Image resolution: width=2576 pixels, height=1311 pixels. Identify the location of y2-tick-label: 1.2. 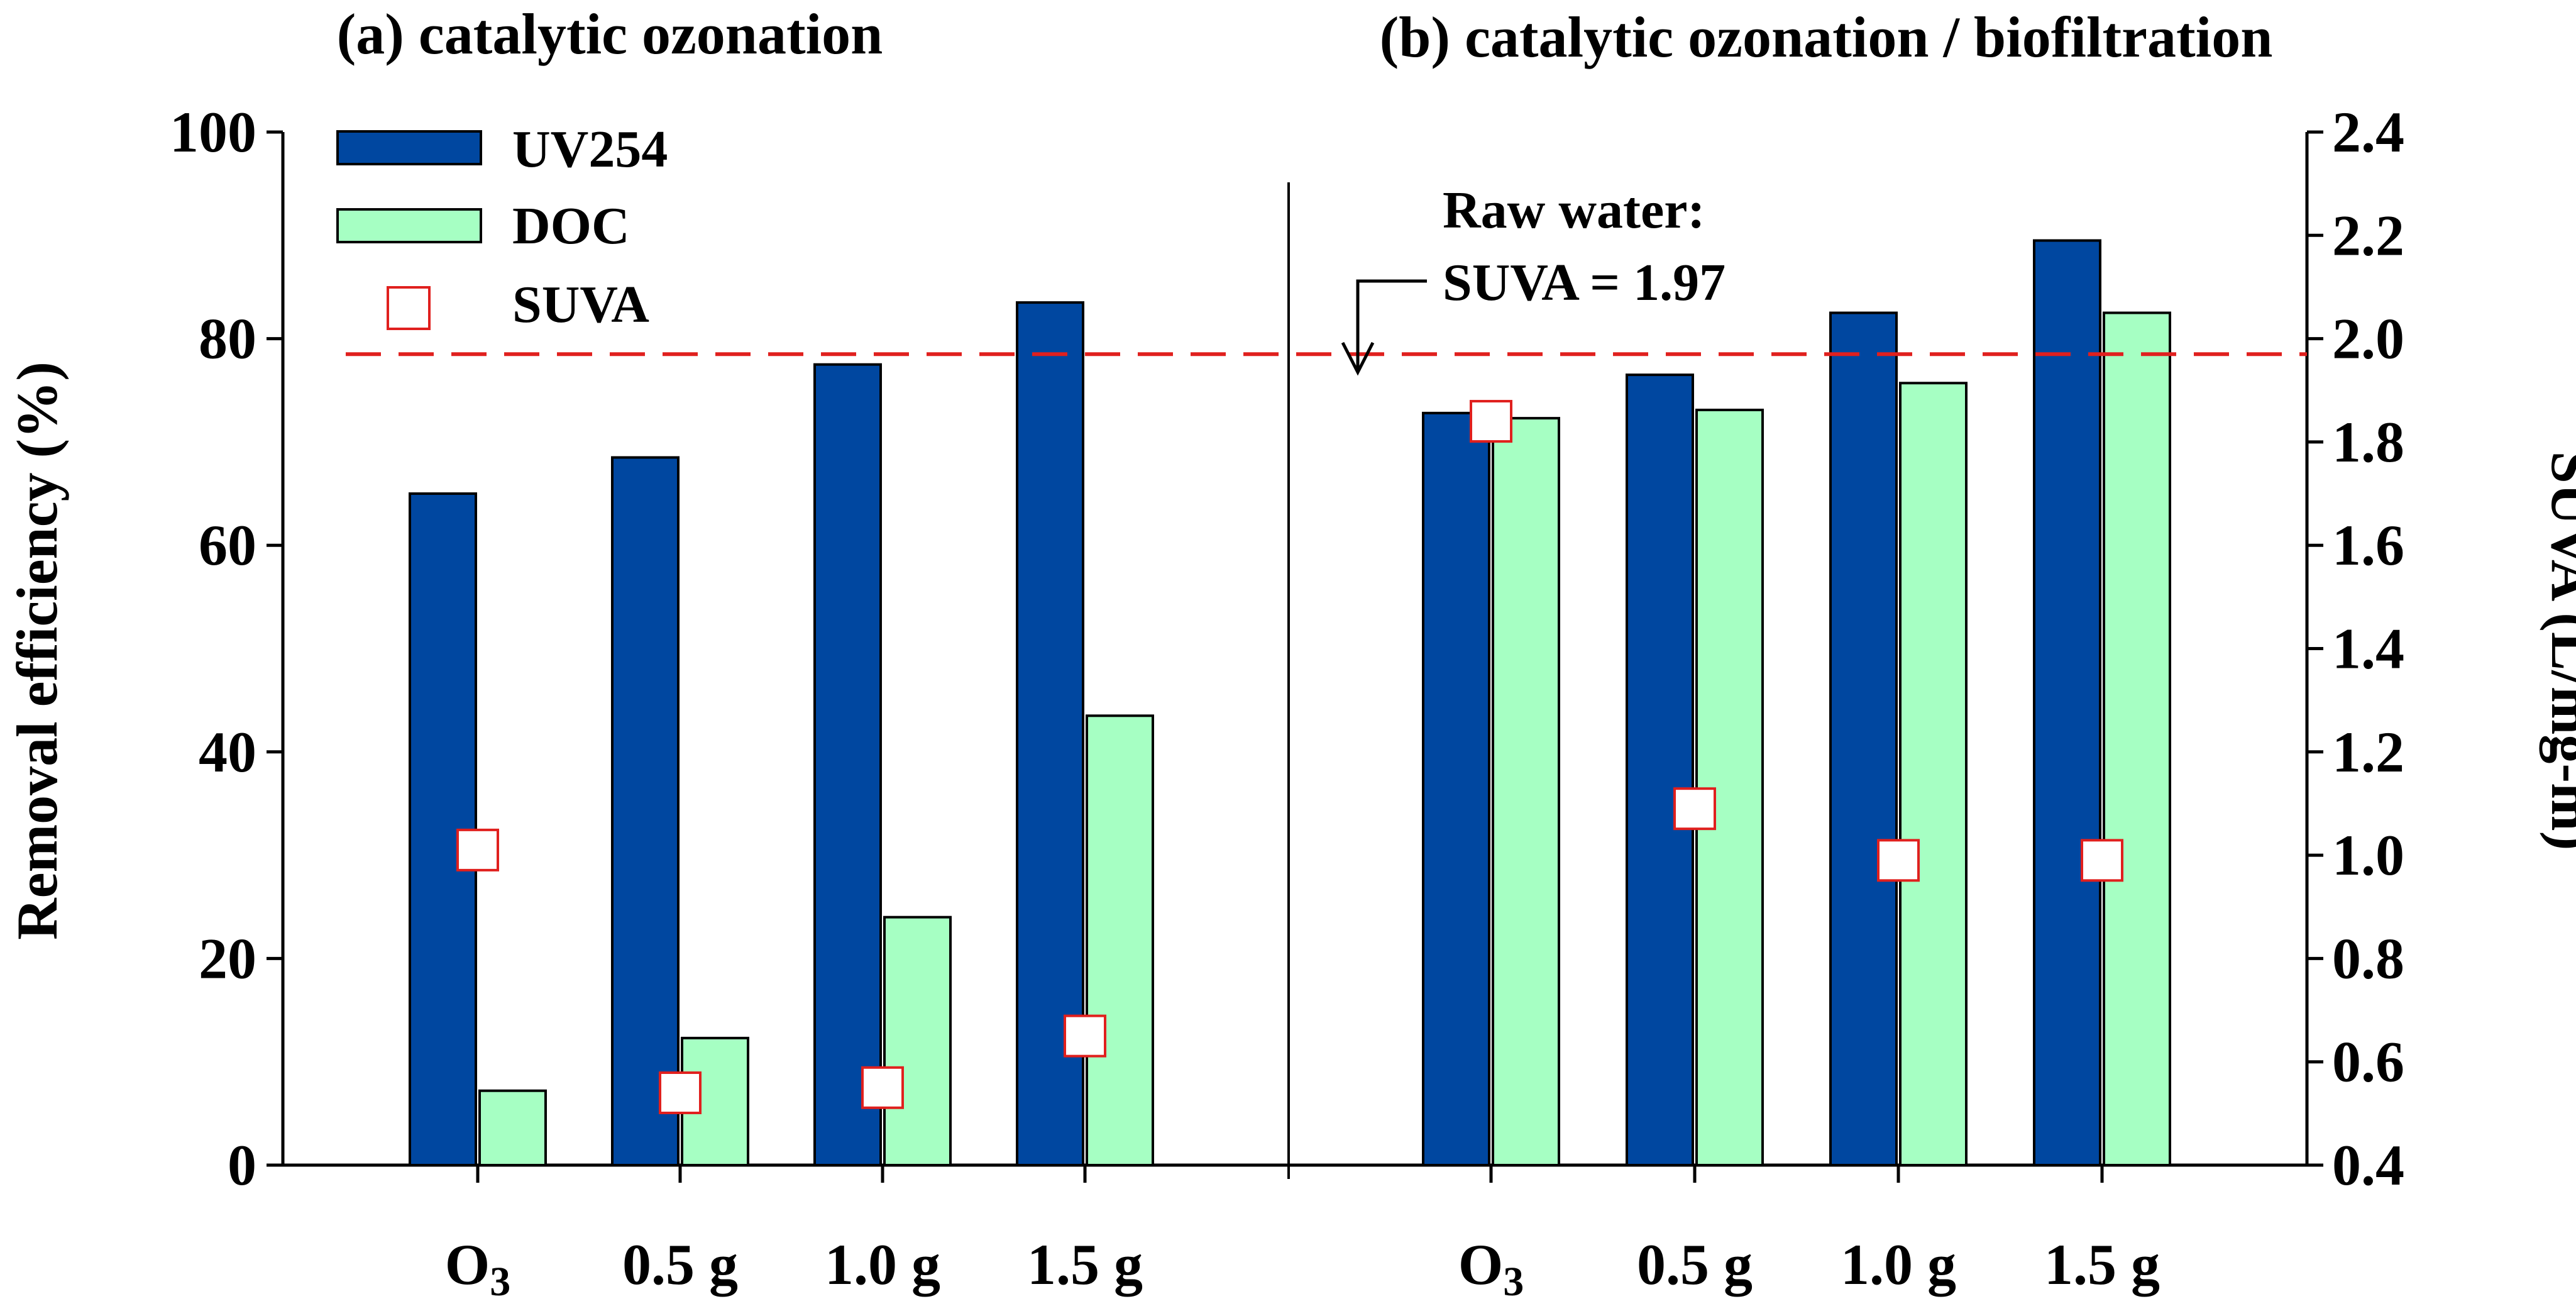
(2368, 752).